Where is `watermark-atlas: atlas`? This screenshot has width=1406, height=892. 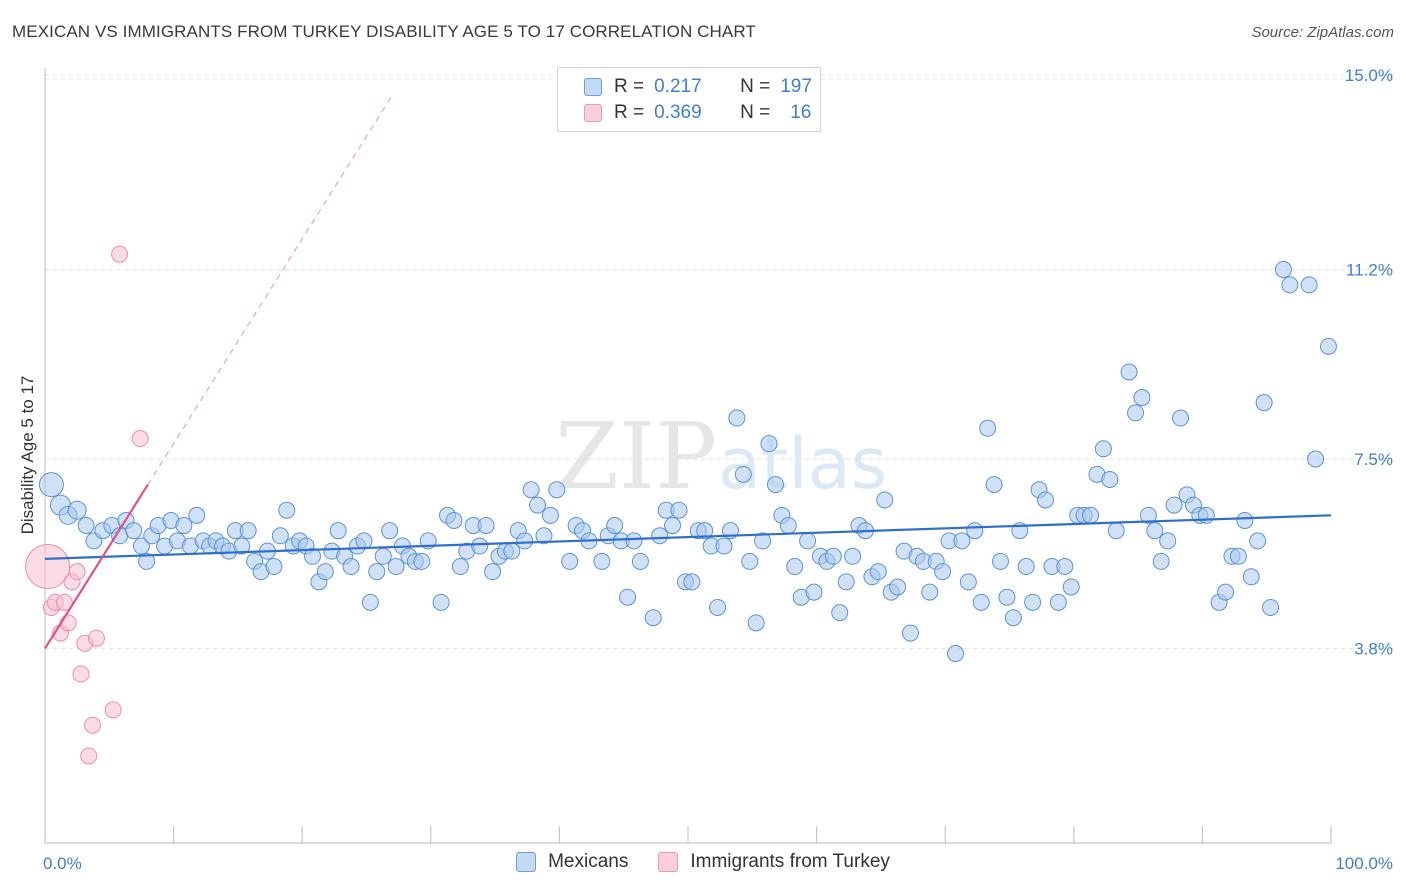 watermark-atlas: atlas is located at coordinates (802, 464).